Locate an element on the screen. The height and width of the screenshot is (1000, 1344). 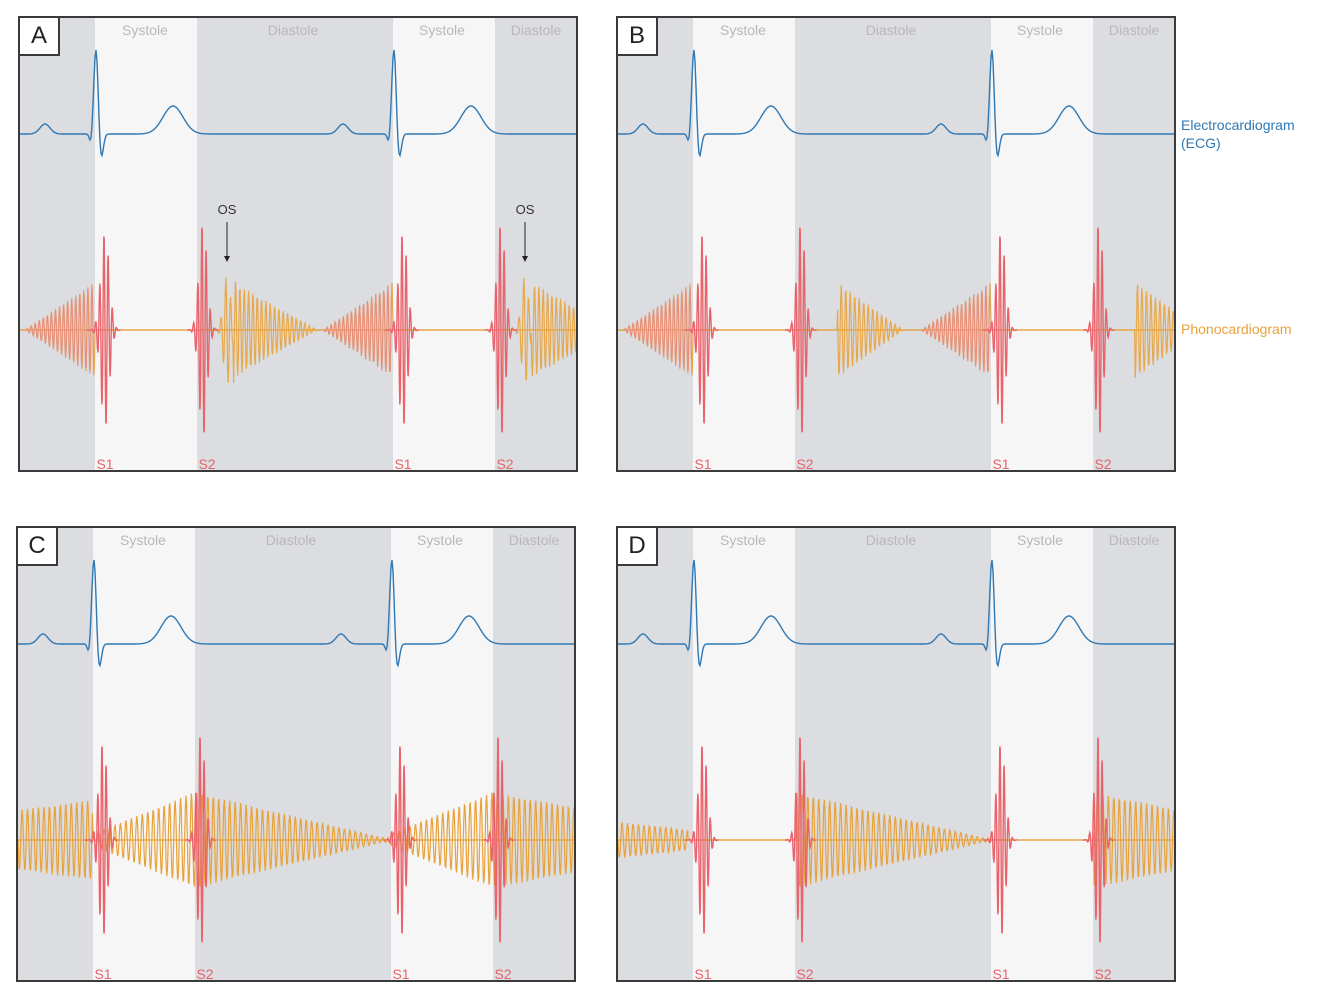
pcg-legend-label: Phonocardiogram is located at coordinates (1236, 329).